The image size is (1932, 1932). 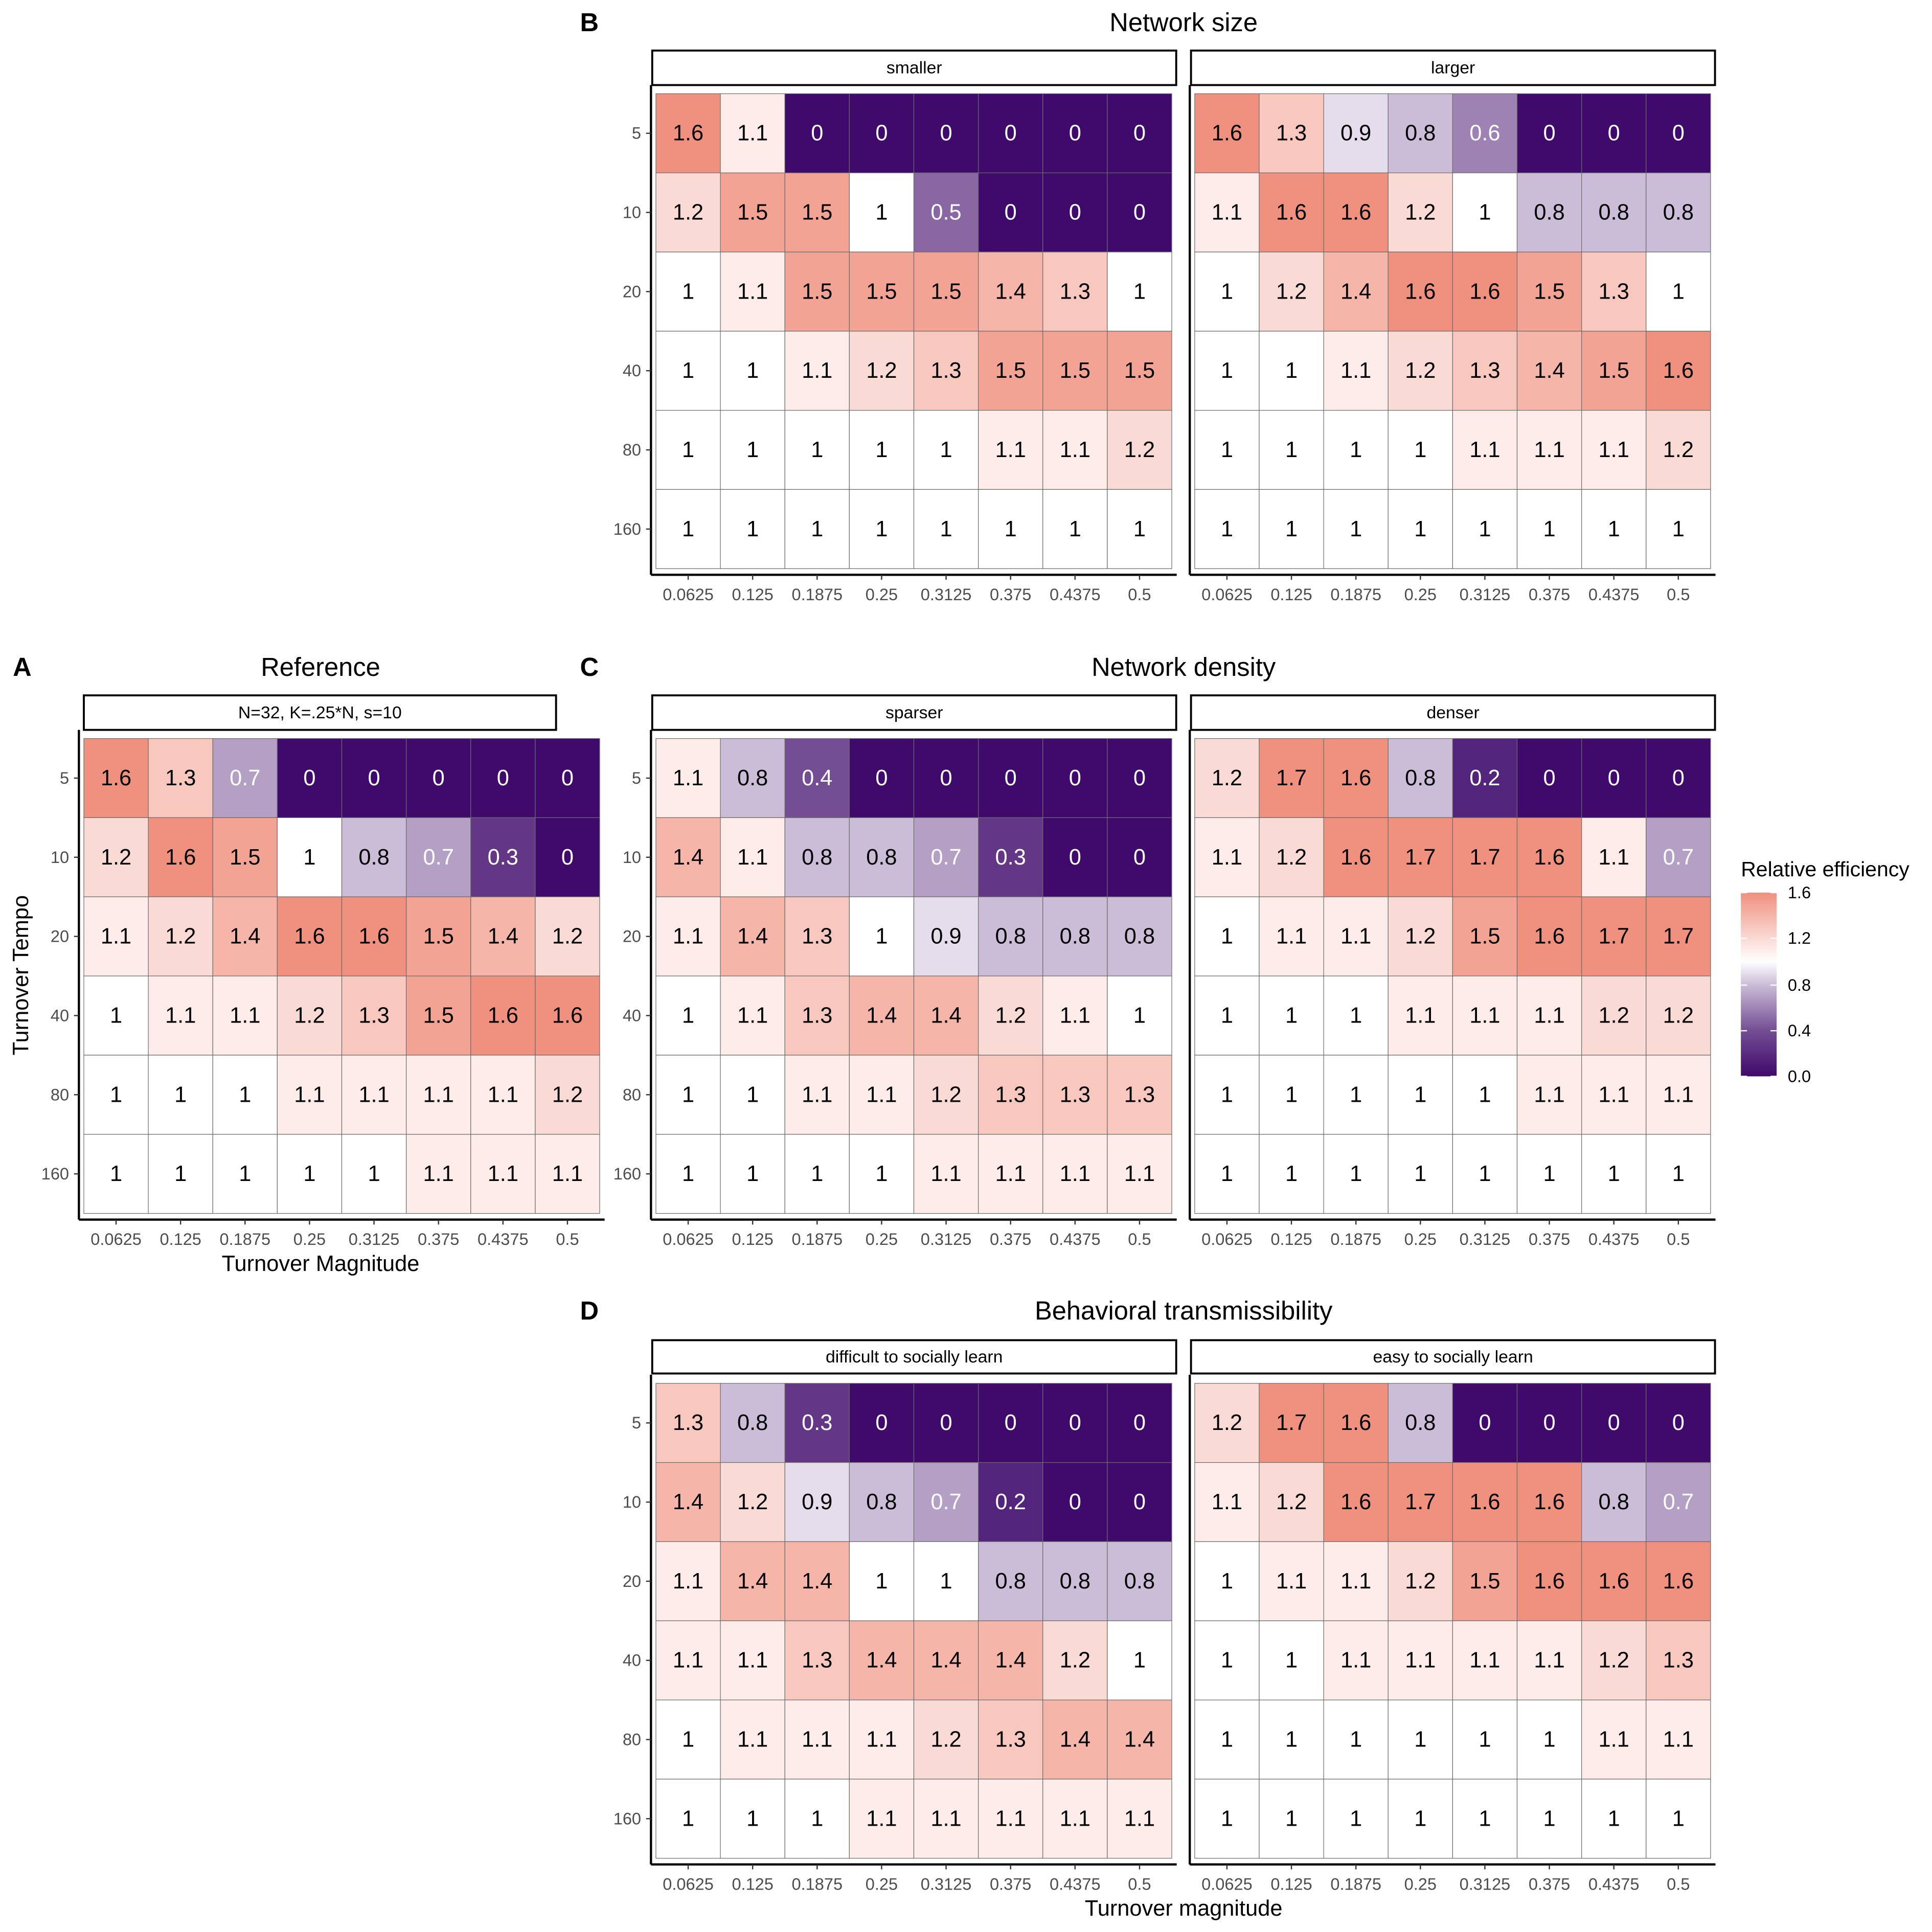 What do you see at coordinates (321, 1264) in the screenshot?
I see `x-axis-title: Turnover Magnitude` at bounding box center [321, 1264].